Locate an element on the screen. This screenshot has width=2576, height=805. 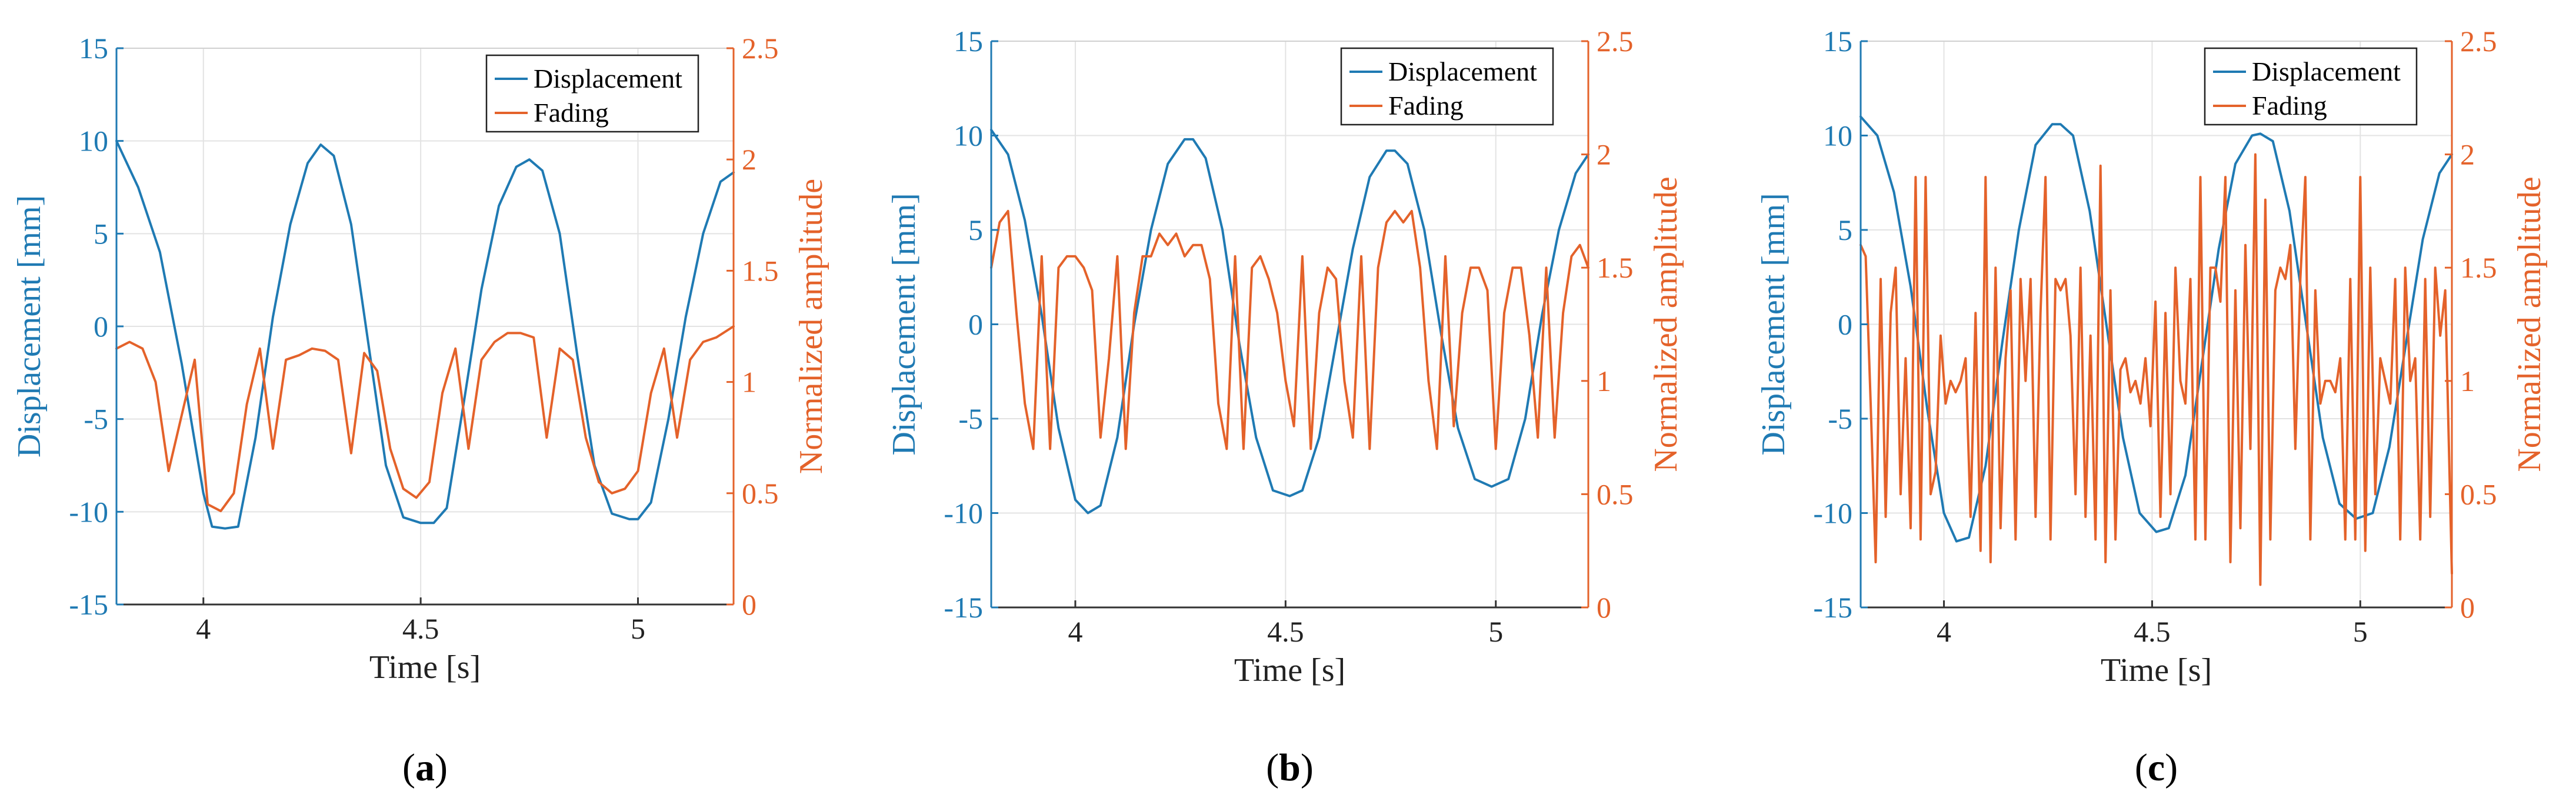
panel-label: (c) is located at coordinates (2156, 767).